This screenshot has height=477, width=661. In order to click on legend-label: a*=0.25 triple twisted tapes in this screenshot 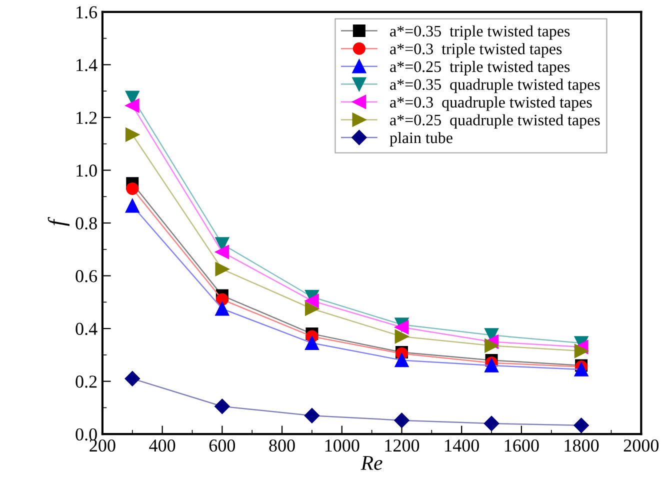, I will do `click(480, 68)`.